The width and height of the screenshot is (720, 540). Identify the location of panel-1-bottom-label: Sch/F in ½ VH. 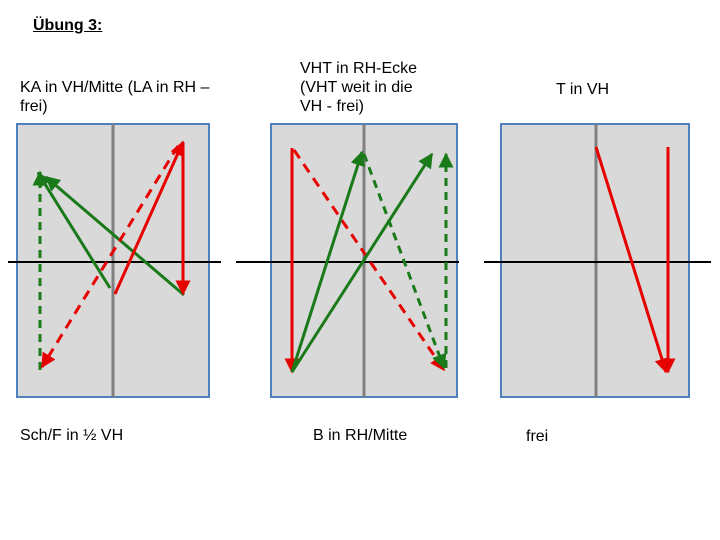
(72, 435).